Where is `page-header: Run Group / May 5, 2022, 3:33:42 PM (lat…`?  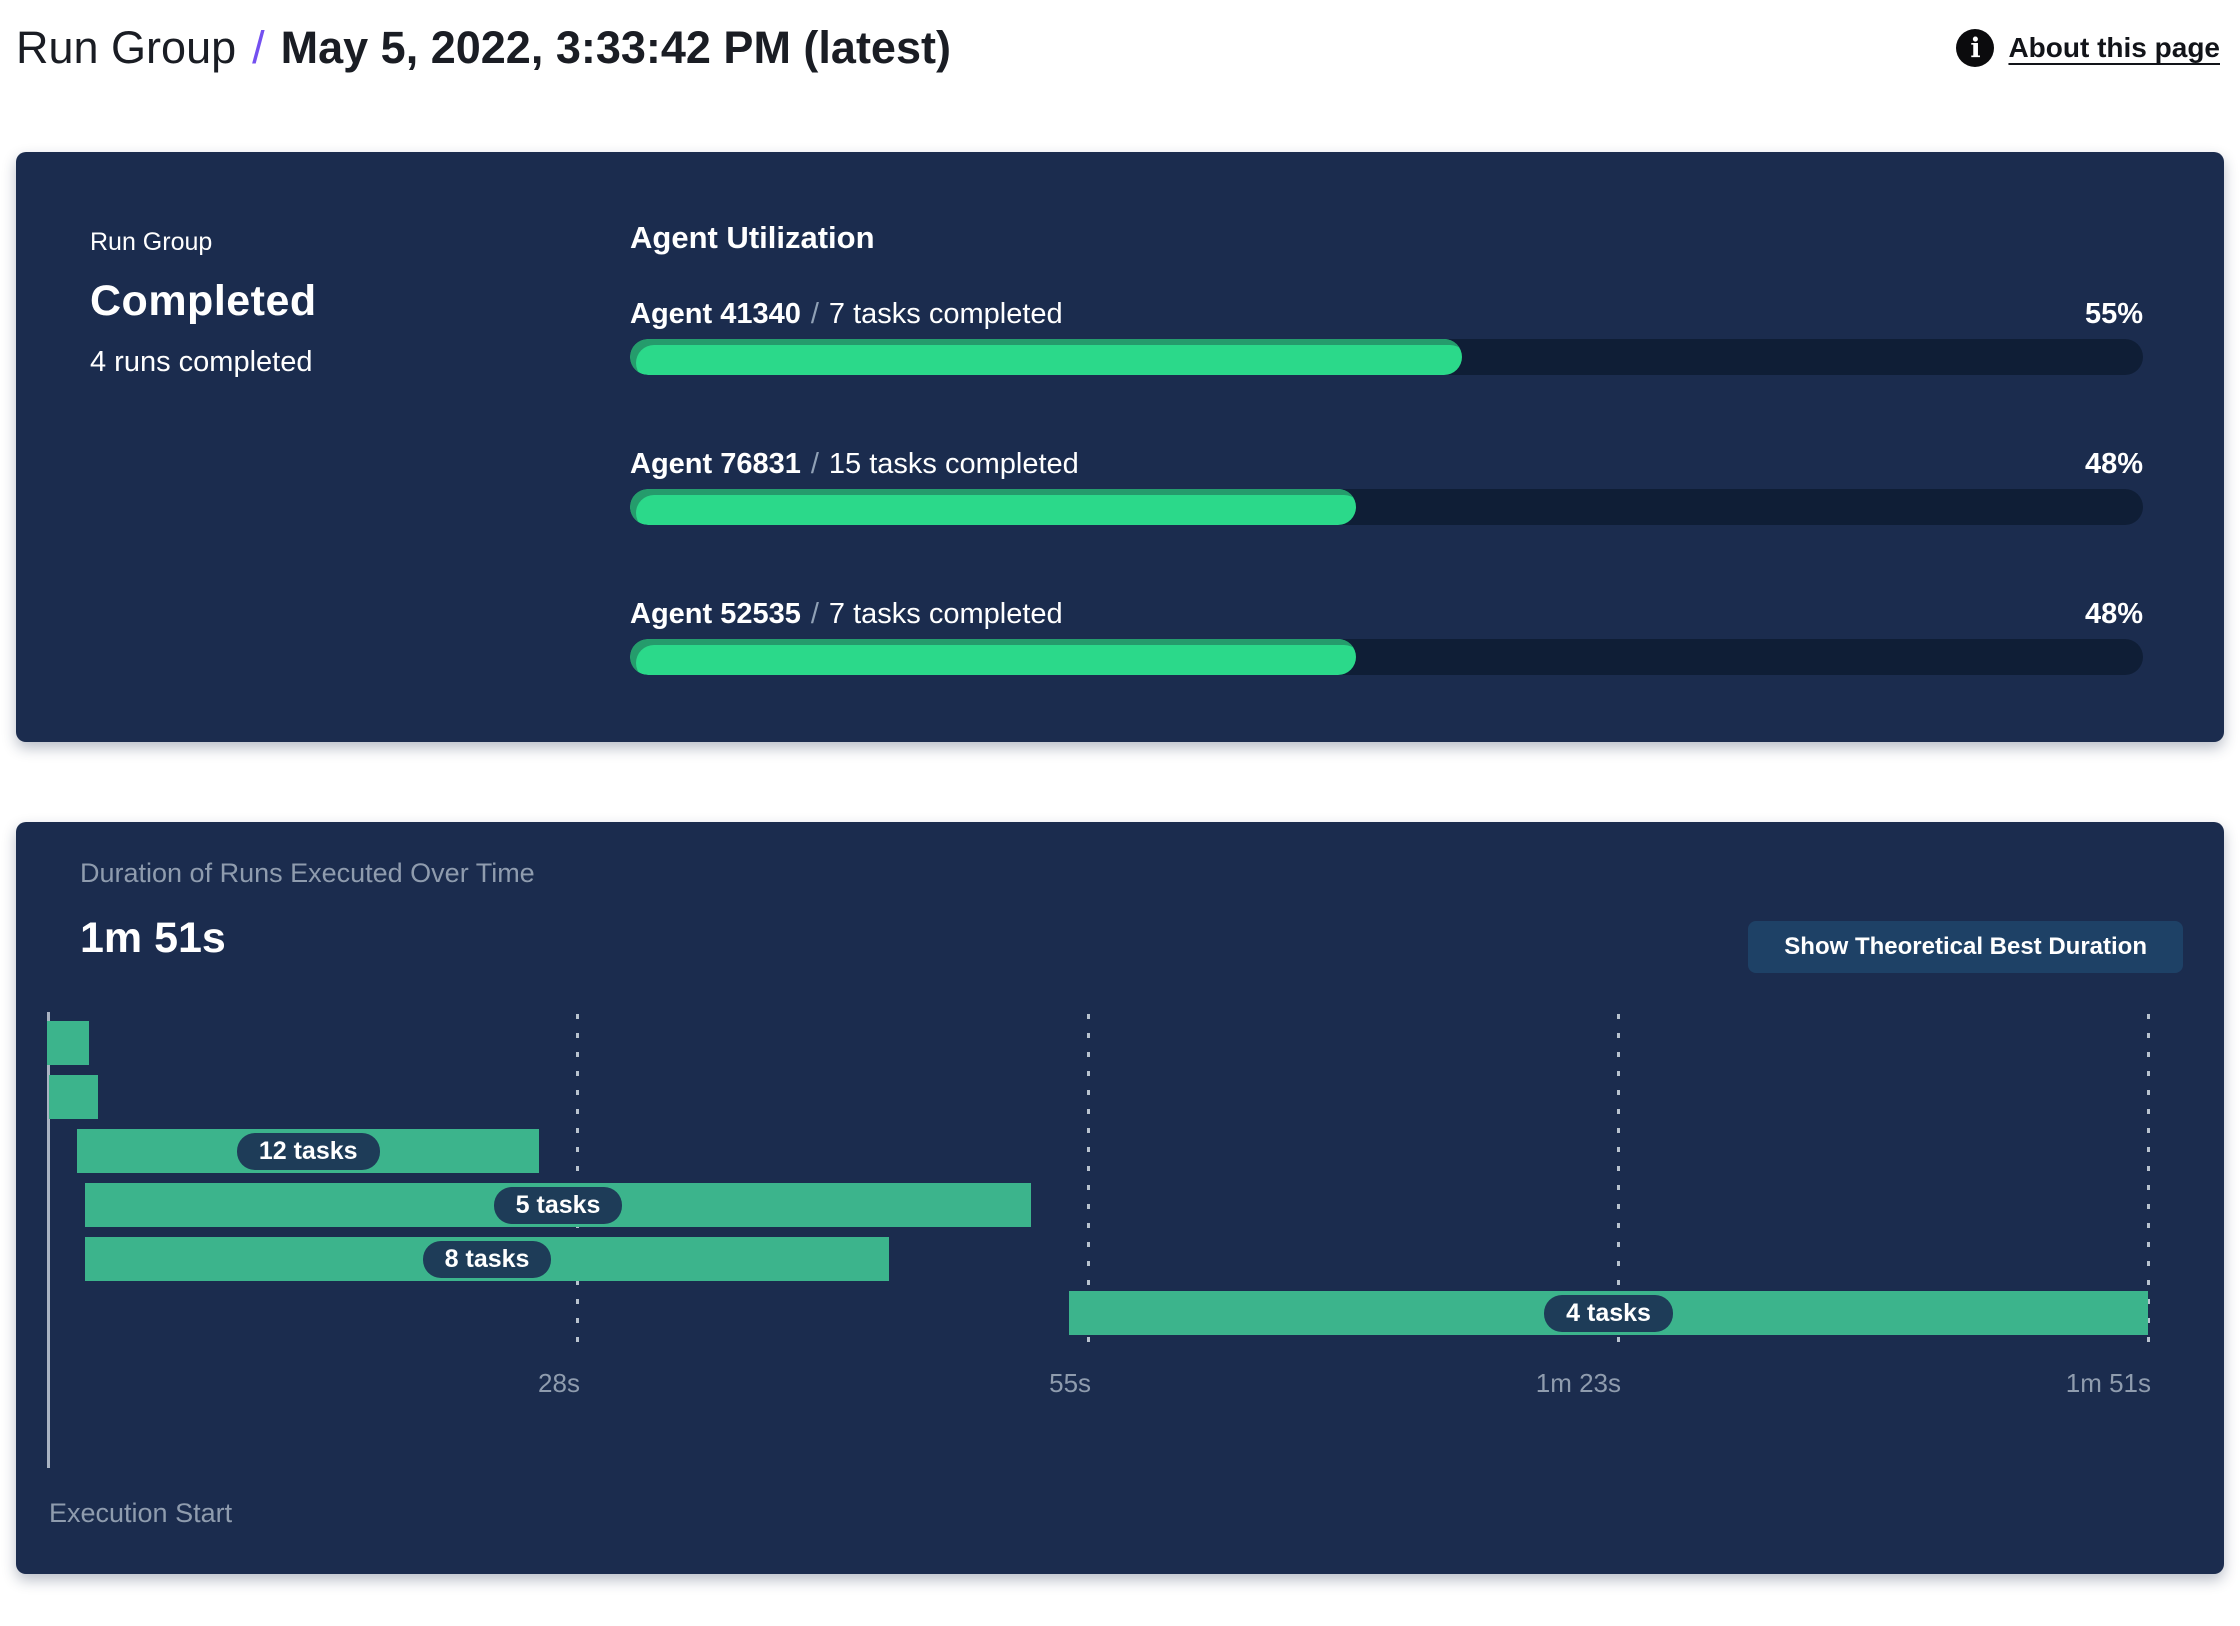
page-header: Run Group / May 5, 2022, 3:33:42 PM (lat… is located at coordinates (1118, 48).